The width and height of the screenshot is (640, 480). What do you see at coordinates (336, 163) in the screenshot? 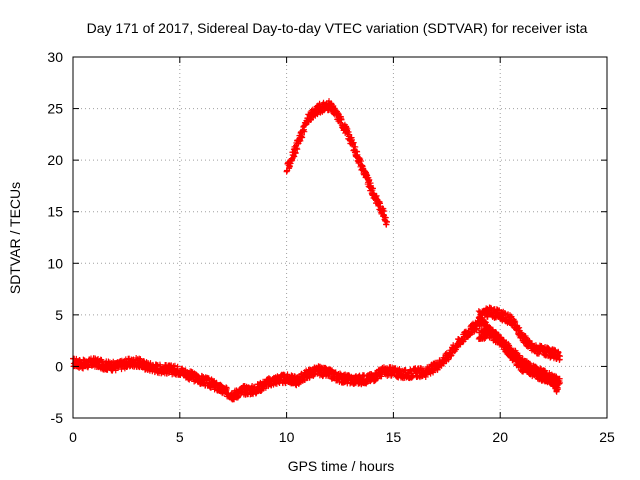
I see `series-peak-arc` at bounding box center [336, 163].